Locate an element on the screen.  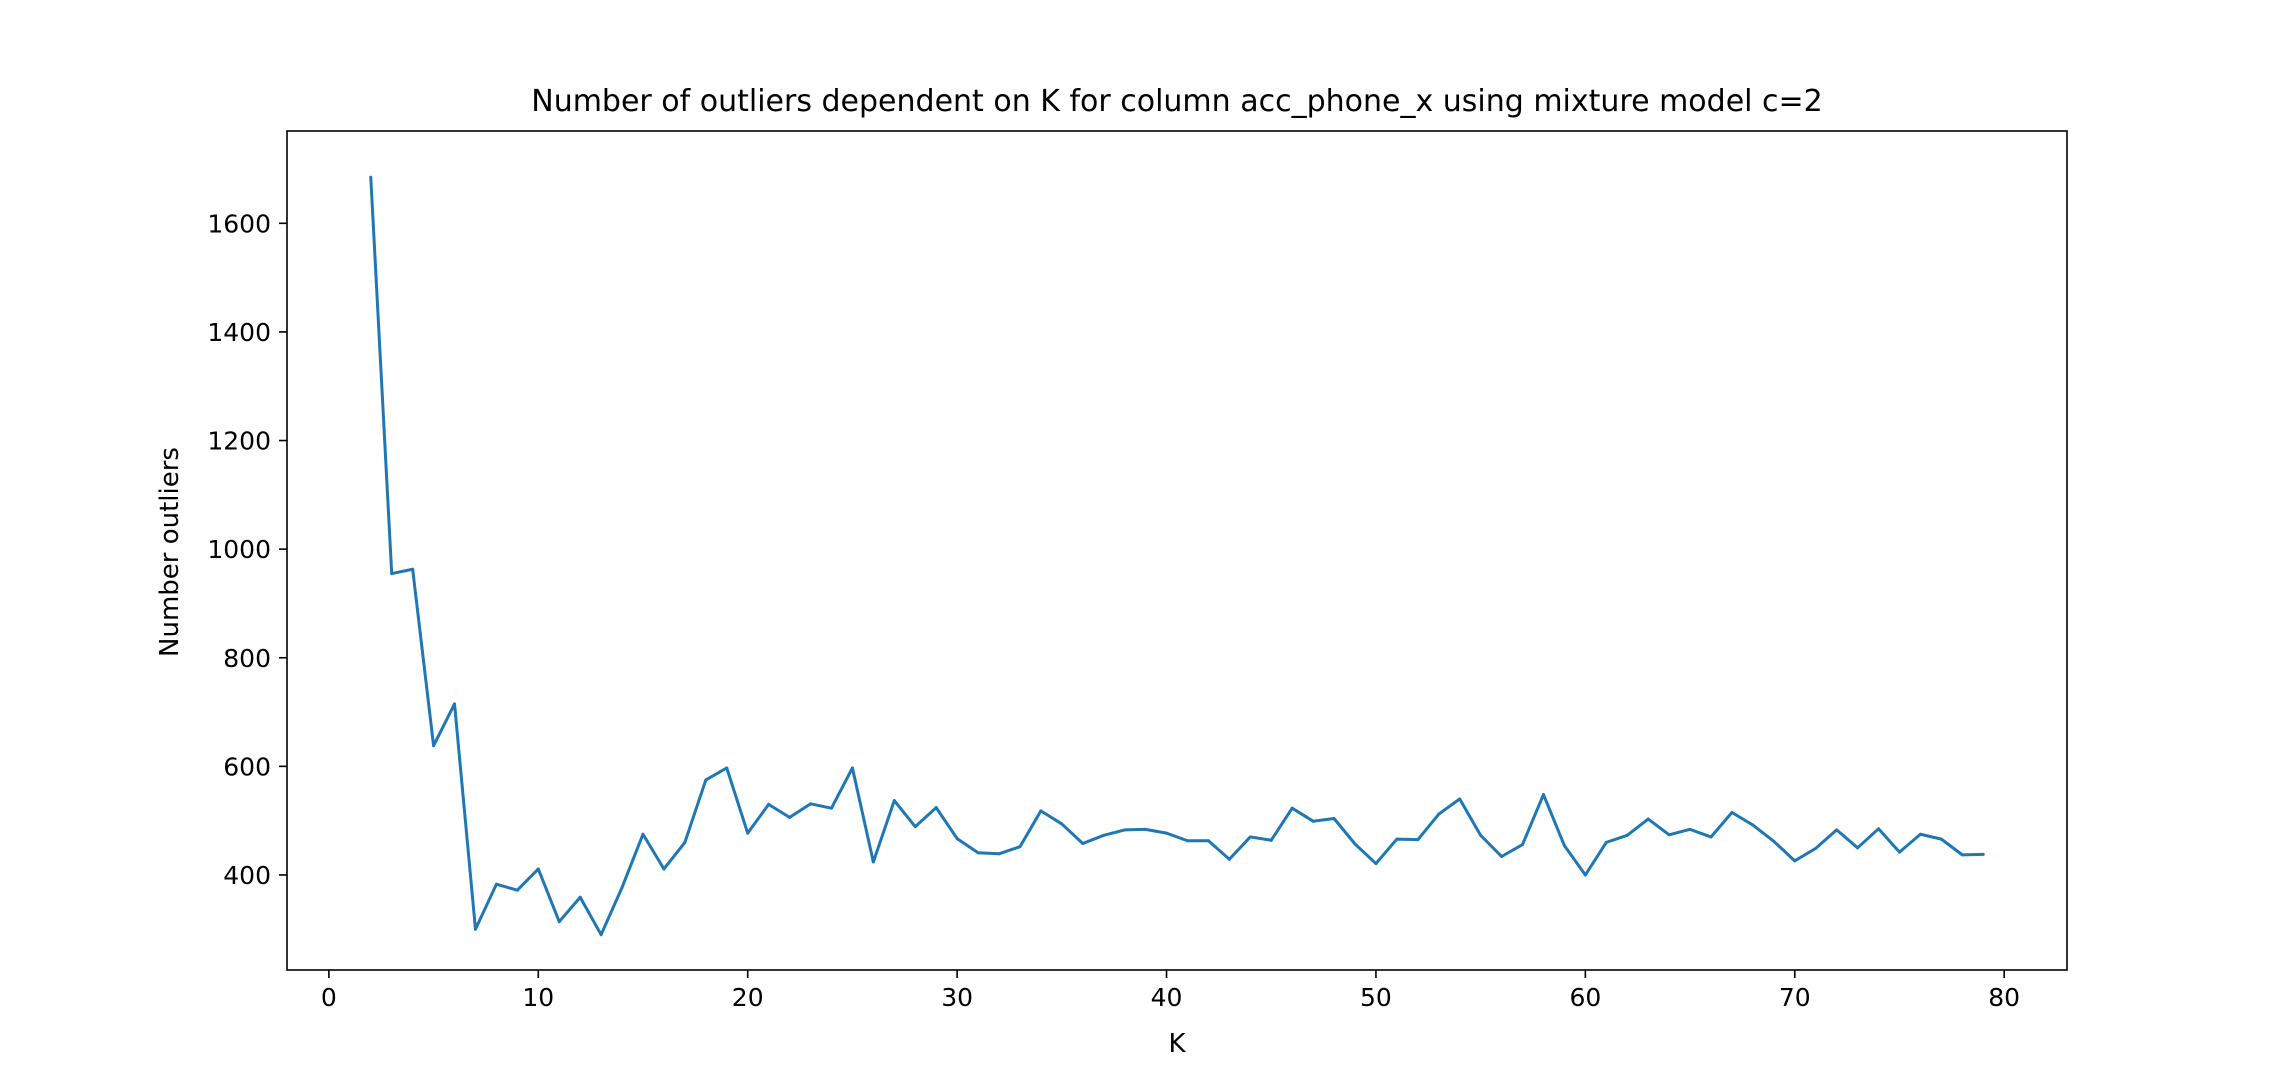
x-tick-label: 20 is located at coordinates (748, 997).